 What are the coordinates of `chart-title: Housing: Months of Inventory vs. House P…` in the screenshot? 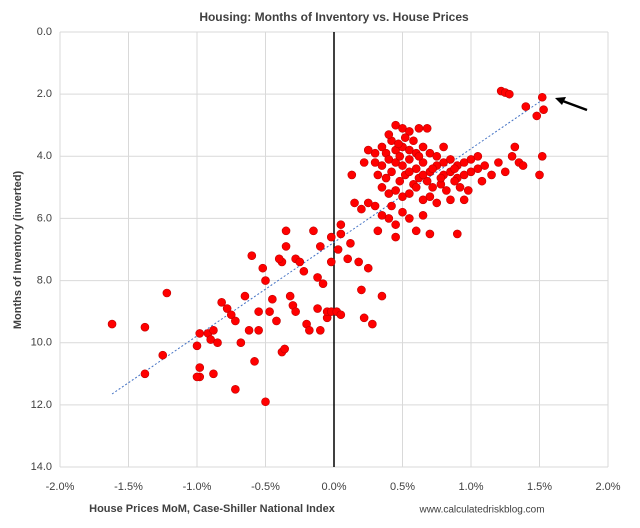 It's located at (334, 17).